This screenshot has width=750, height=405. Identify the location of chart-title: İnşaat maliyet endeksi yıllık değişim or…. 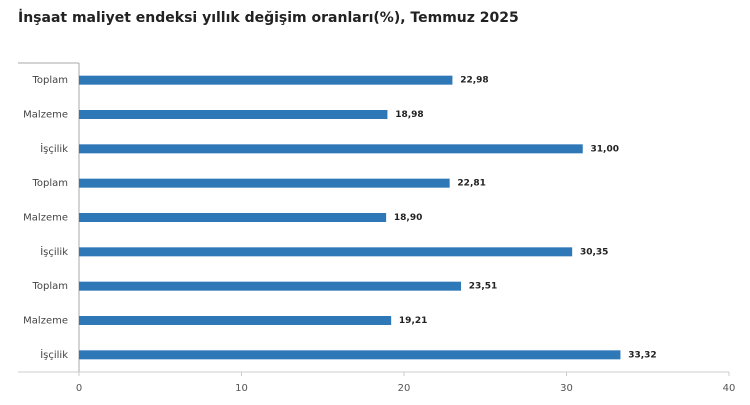
(268, 17).